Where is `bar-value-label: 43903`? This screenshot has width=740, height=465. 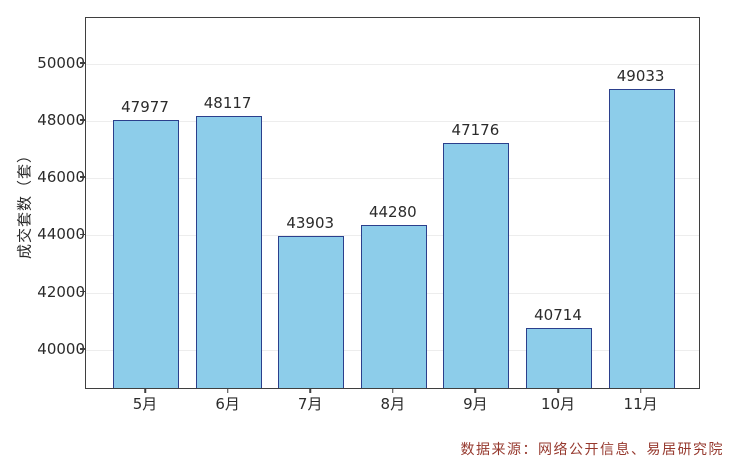
bar-value-label: 43903 is located at coordinates (310, 223).